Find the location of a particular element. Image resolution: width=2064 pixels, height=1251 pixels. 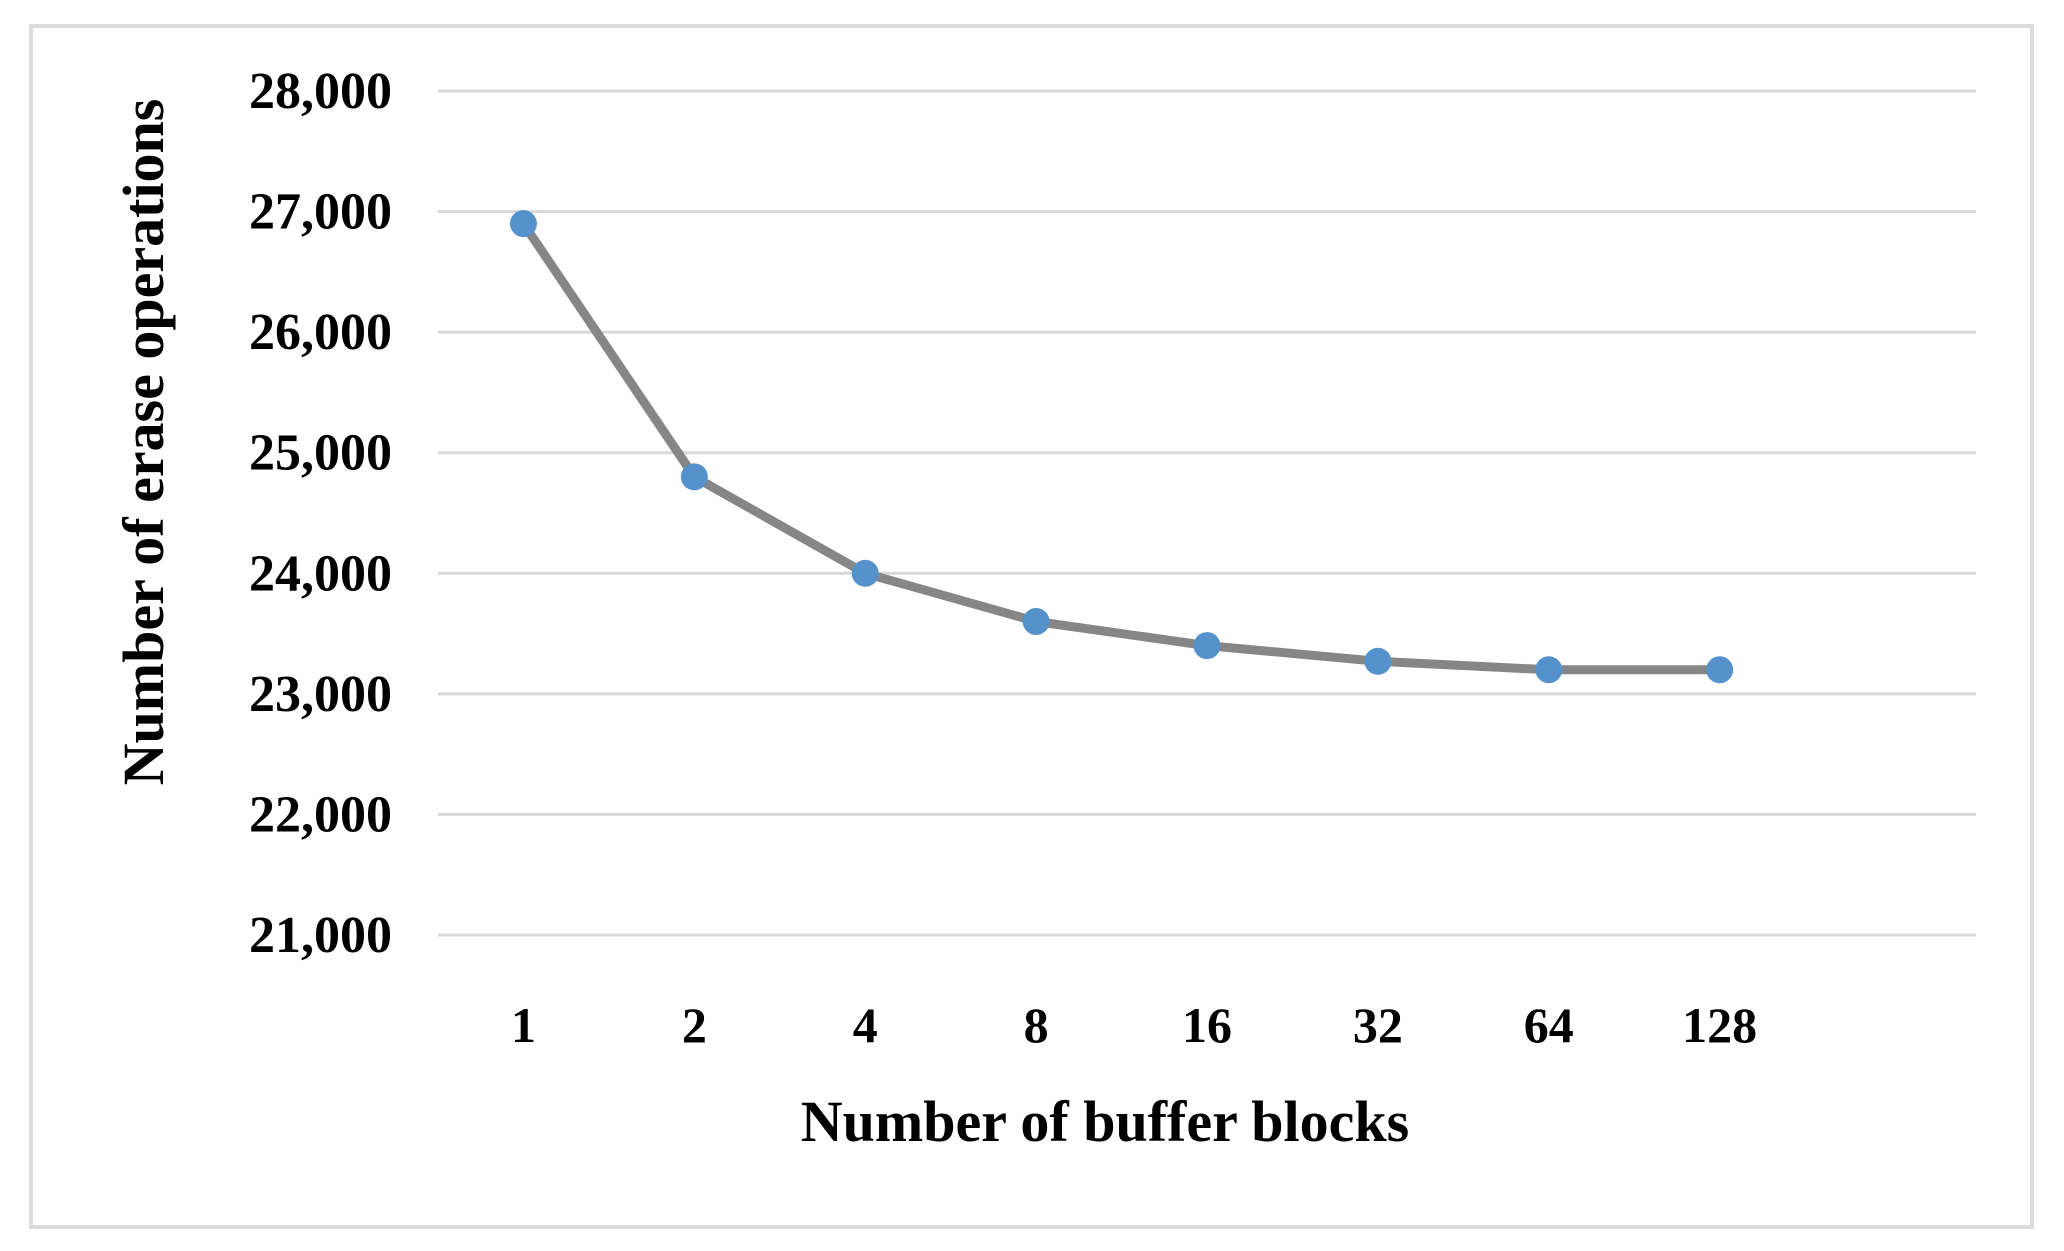

x-tick-label: 32 is located at coordinates (1378, 1025).